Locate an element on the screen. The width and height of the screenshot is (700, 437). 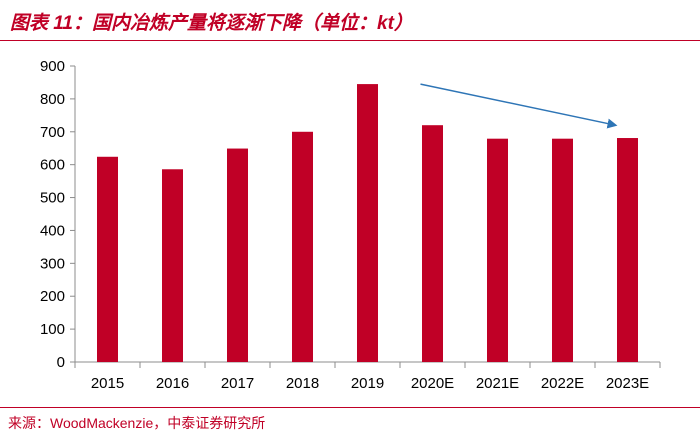
y-tick-label: 800 is located at coordinates (52, 99).